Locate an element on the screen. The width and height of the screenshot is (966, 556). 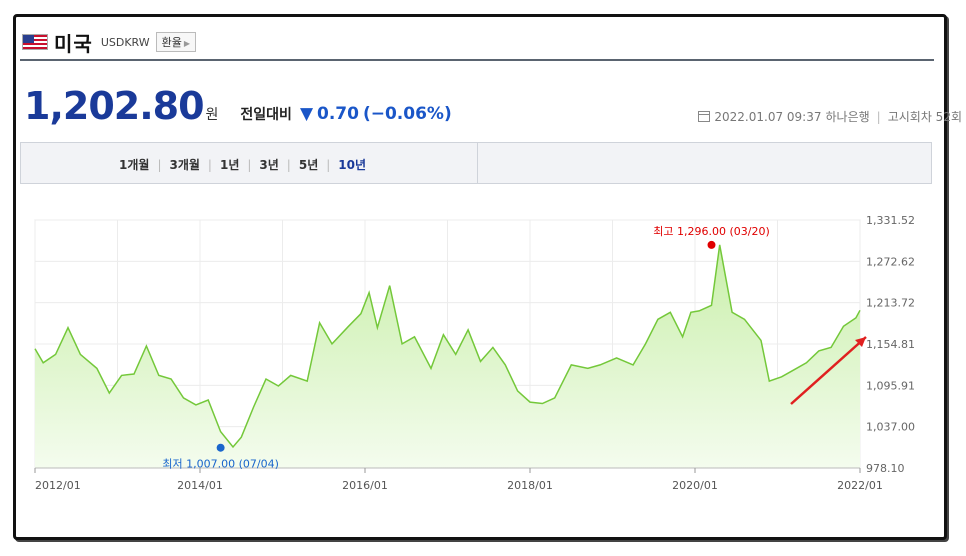
min-annotation: 최저 1,007.00 (07/04) is located at coordinates (220, 464).